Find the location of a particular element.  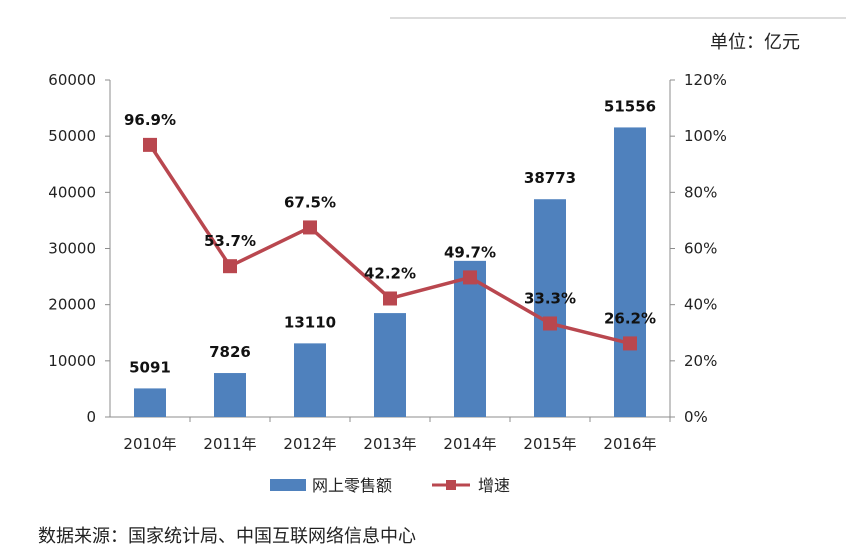

legend-bar-swatch is located at coordinates (288, 485).